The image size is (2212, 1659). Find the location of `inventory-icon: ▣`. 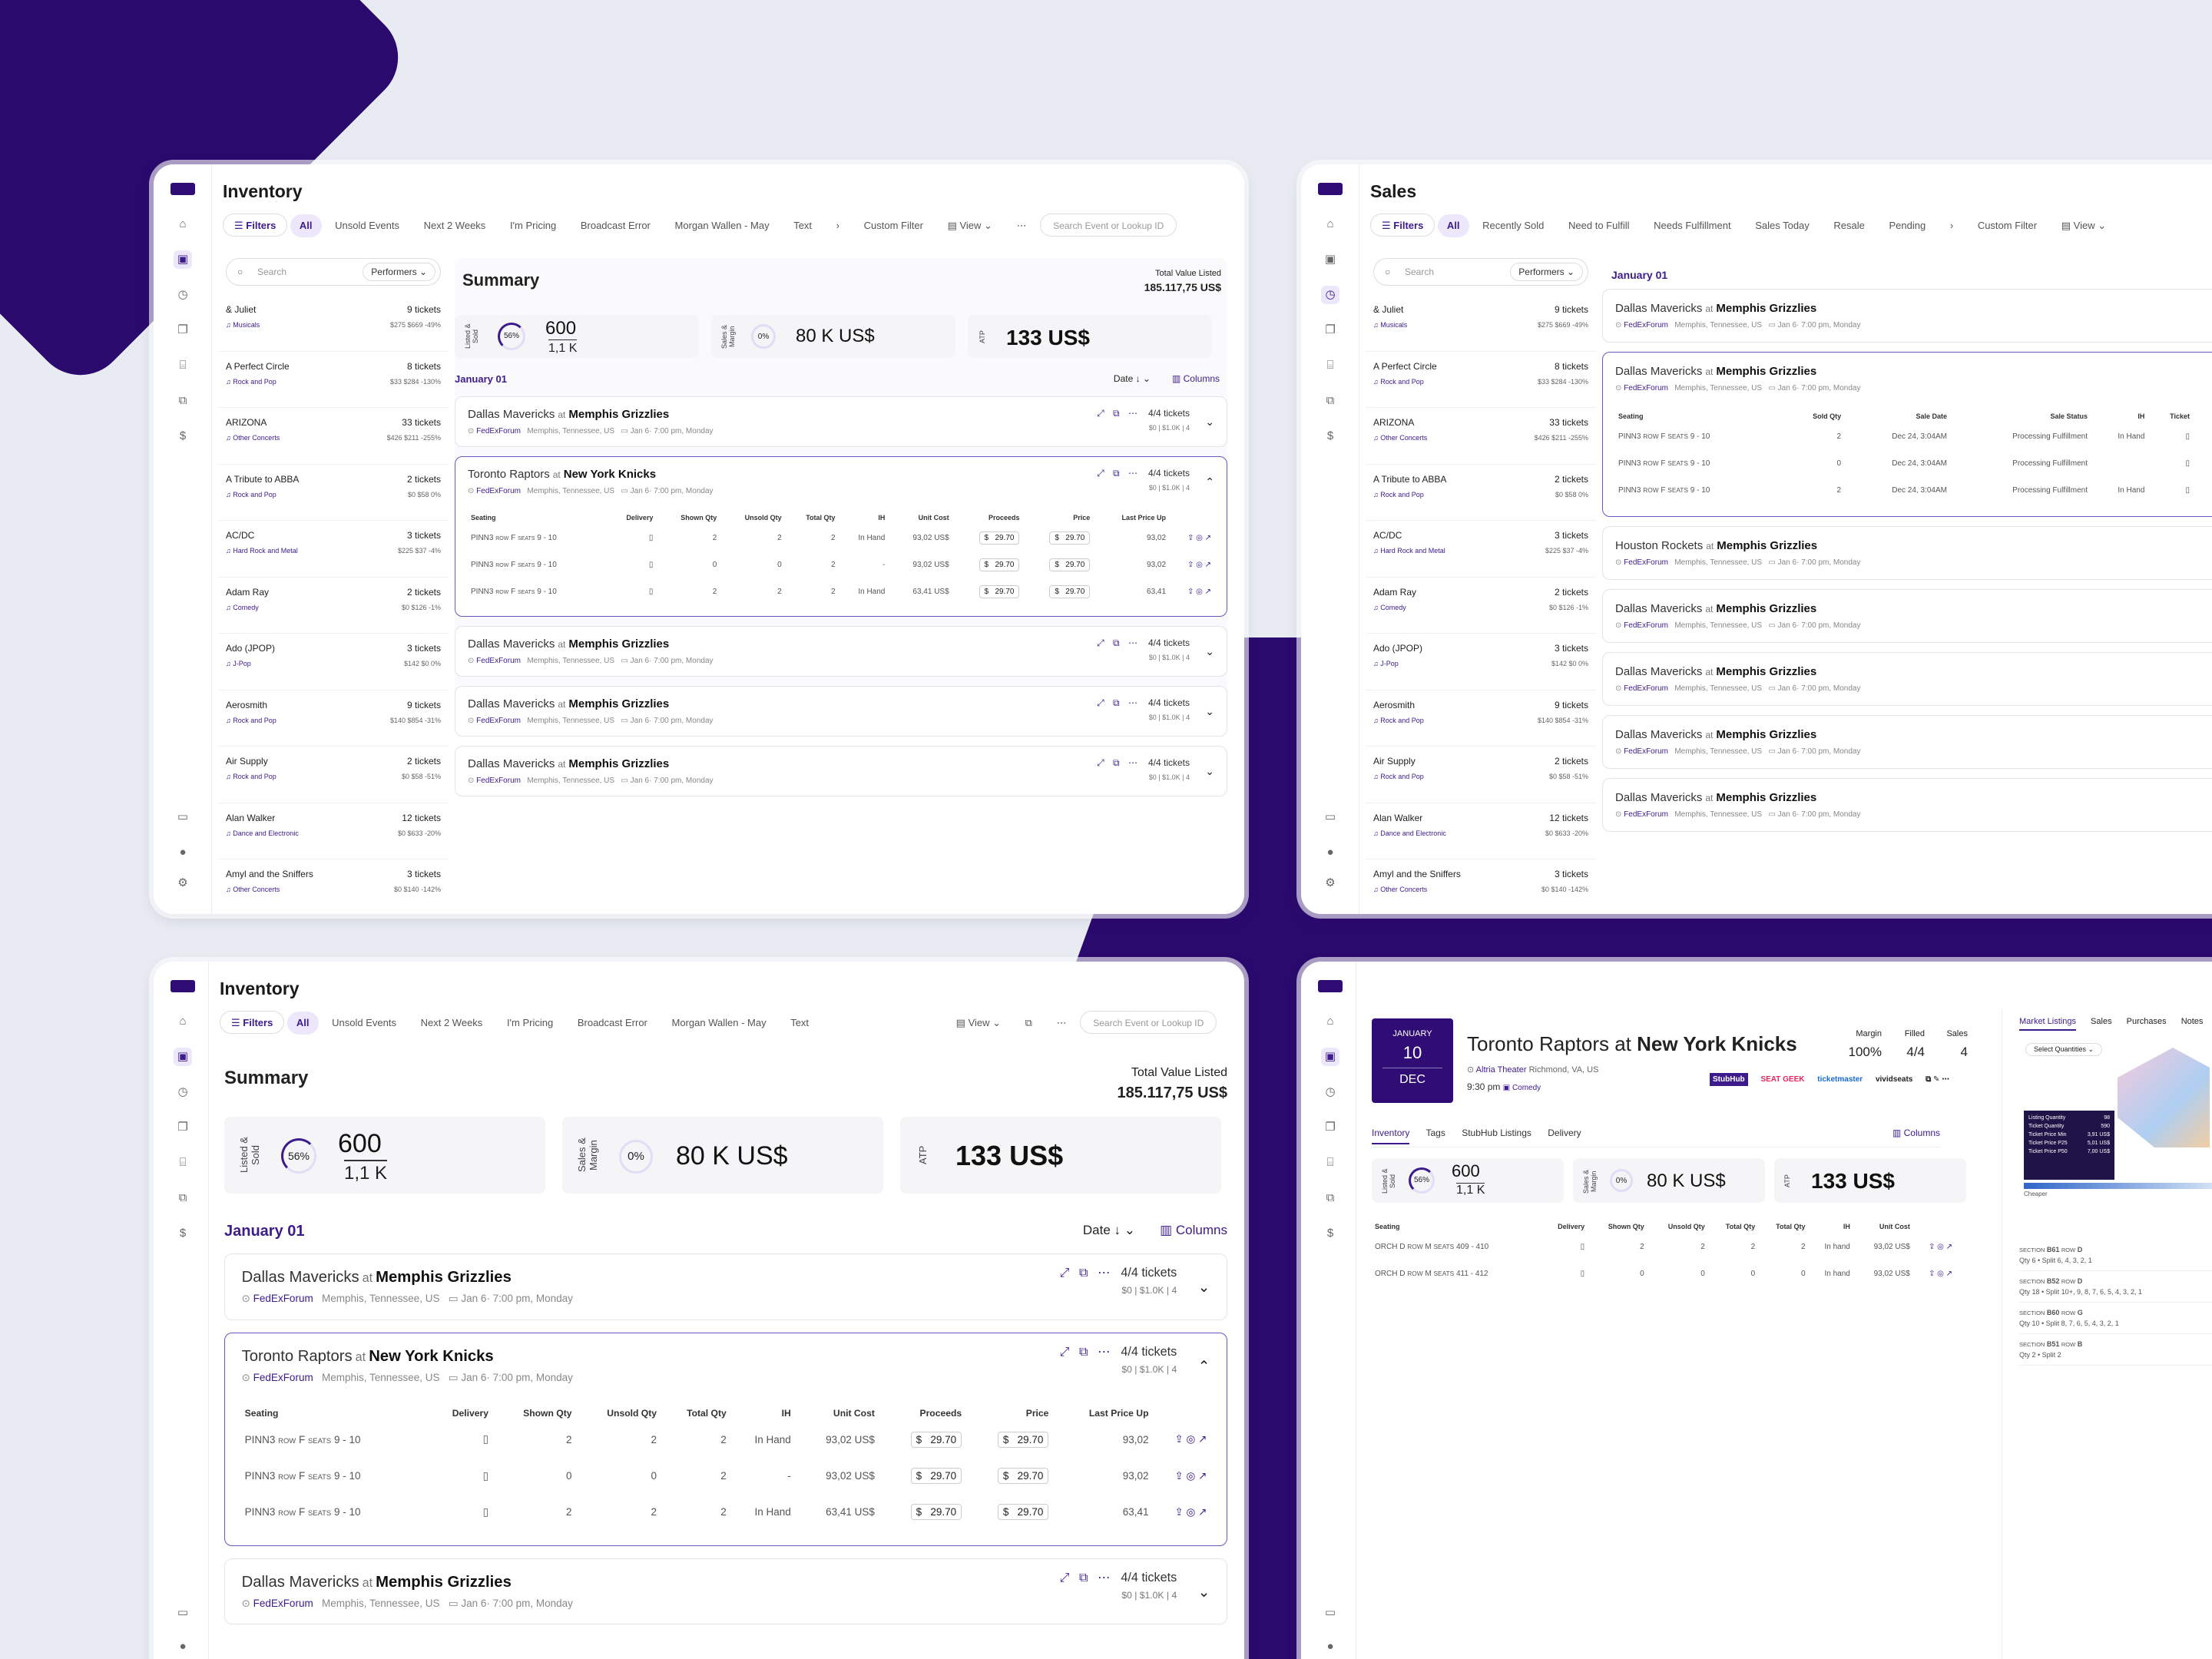

inventory-icon: ▣ is located at coordinates (183, 259).